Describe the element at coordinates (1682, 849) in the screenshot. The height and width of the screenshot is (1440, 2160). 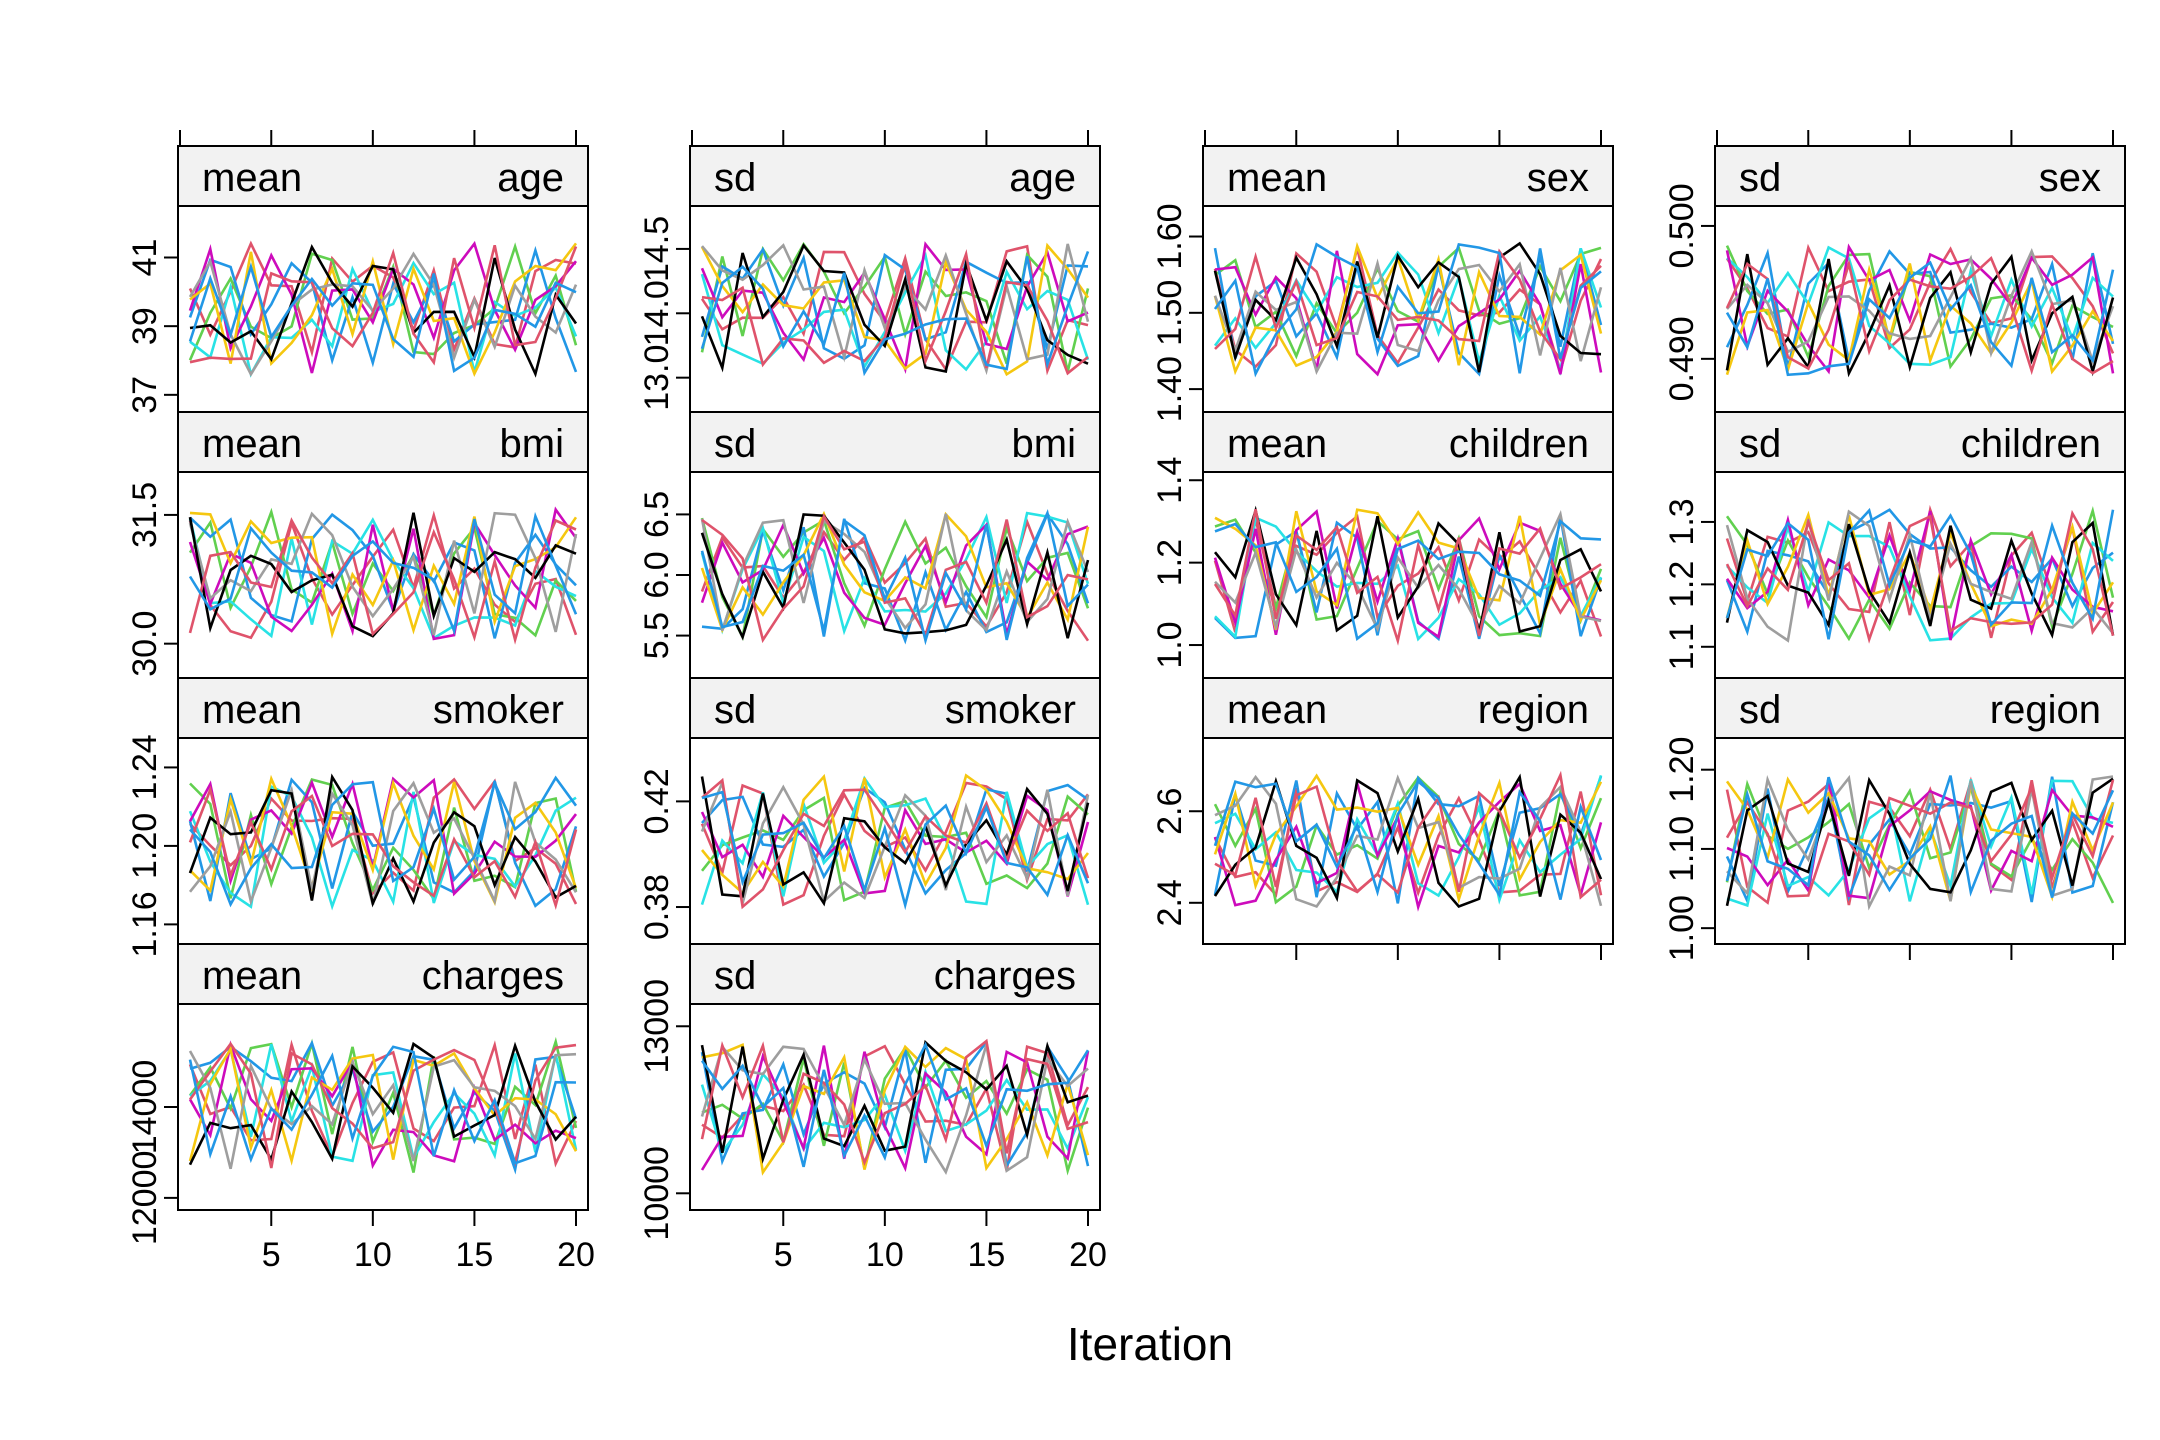
I see `y-tick-label: 1.10` at that location.